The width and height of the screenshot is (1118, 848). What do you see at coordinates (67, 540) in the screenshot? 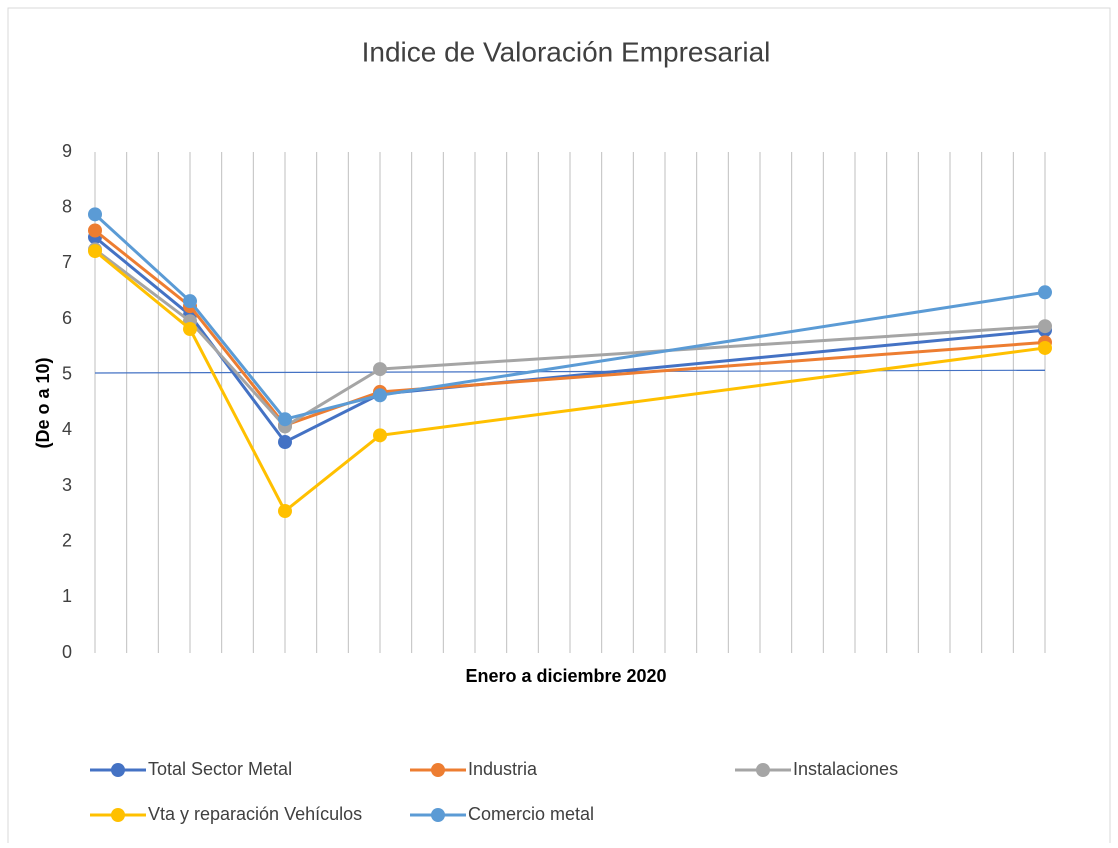
I see `y-tick-label: 2` at bounding box center [67, 540].